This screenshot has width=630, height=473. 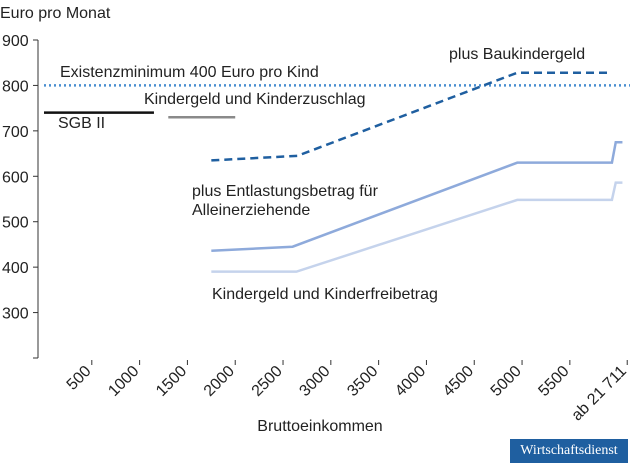 I want to click on y-tick-label: 800, so click(x=15, y=86).